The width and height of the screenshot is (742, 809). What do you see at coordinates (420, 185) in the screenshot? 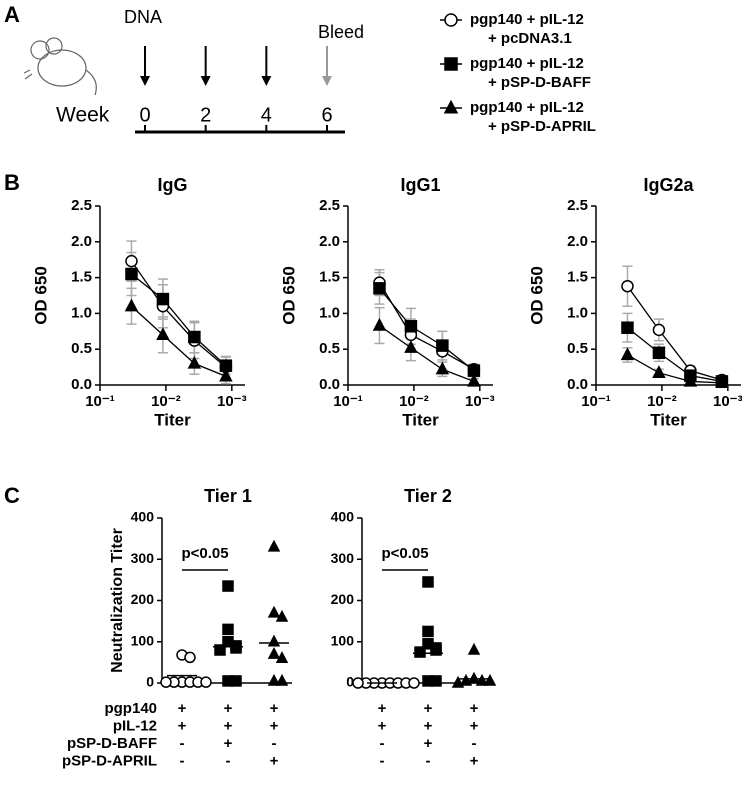
I see `chart-title: IgG1` at bounding box center [420, 185].